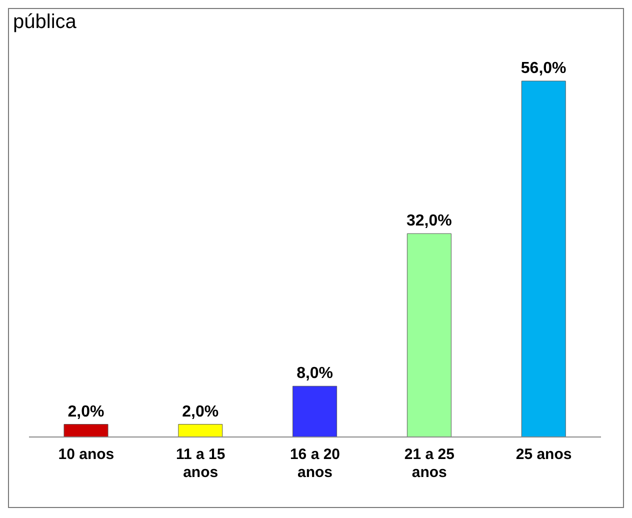  What do you see at coordinates (429, 463) in the screenshot?
I see `x-tick-label: 21 a 25 anos` at bounding box center [429, 463].